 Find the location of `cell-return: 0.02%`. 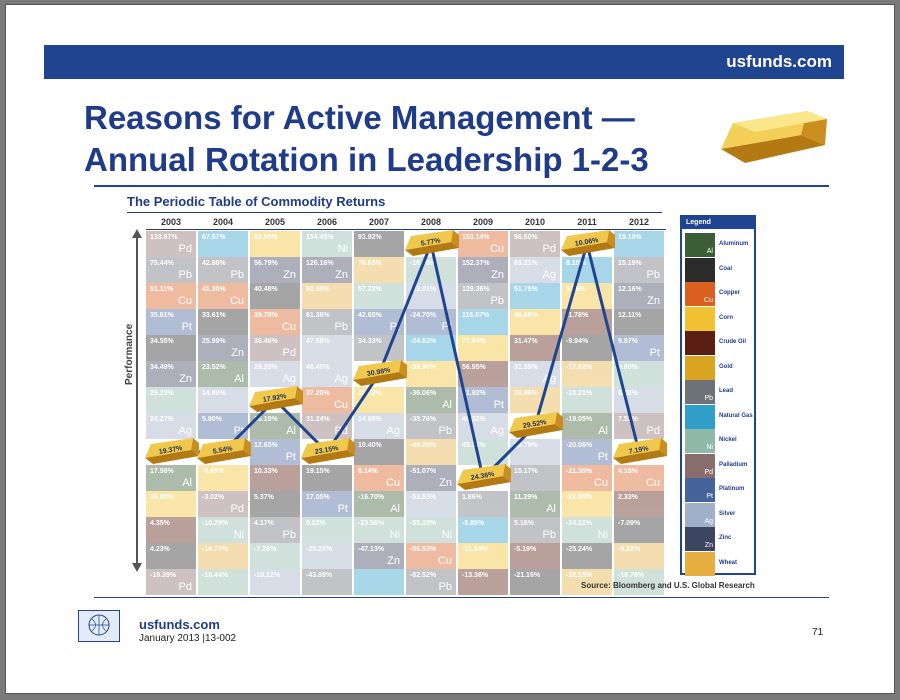

cell-return: 0.02% is located at coordinates (316, 523).